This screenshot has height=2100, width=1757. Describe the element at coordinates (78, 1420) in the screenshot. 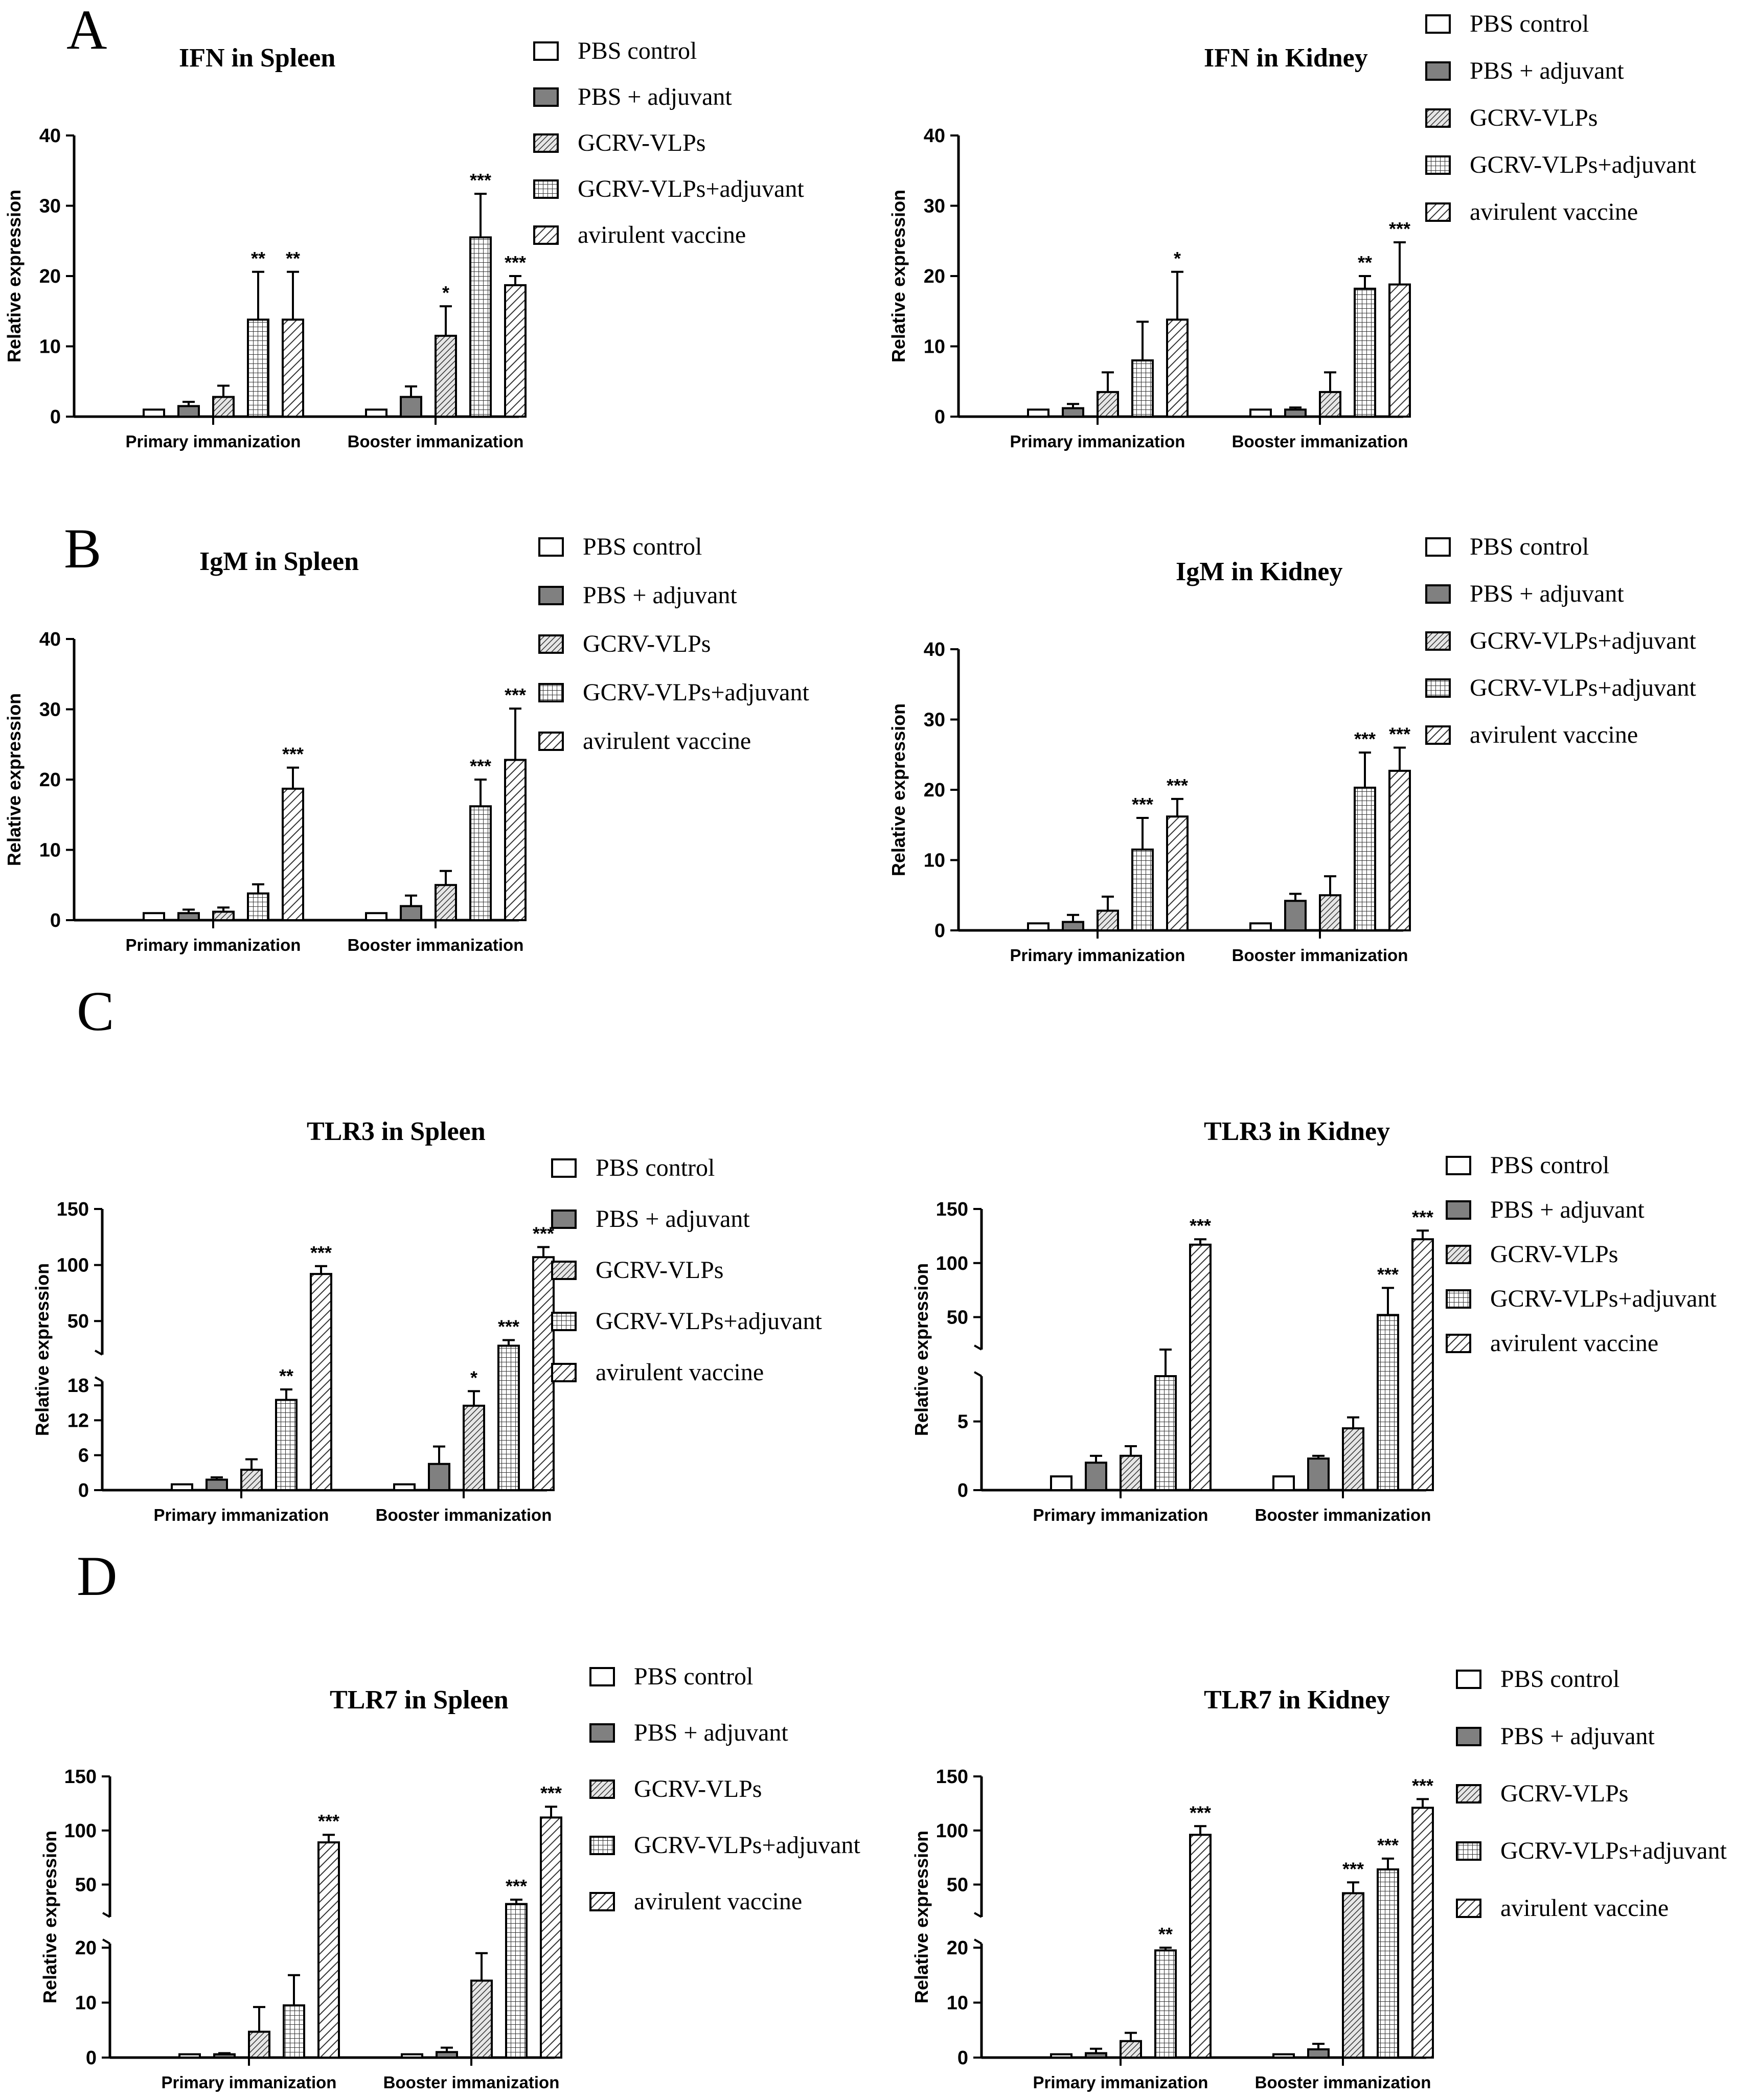

I see `y-tick-label: 12` at that location.